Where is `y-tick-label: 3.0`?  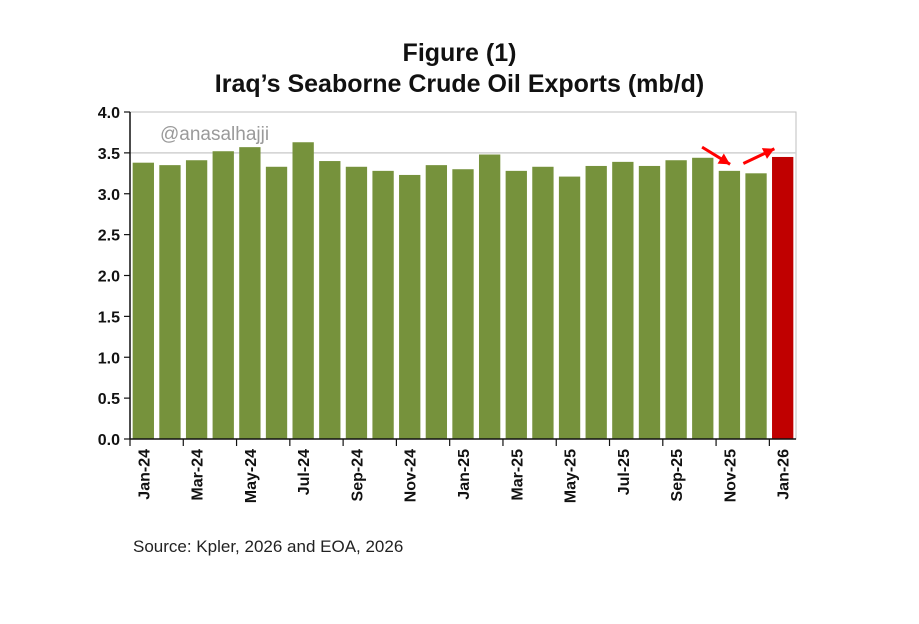 y-tick-label: 3.0 is located at coordinates (109, 195).